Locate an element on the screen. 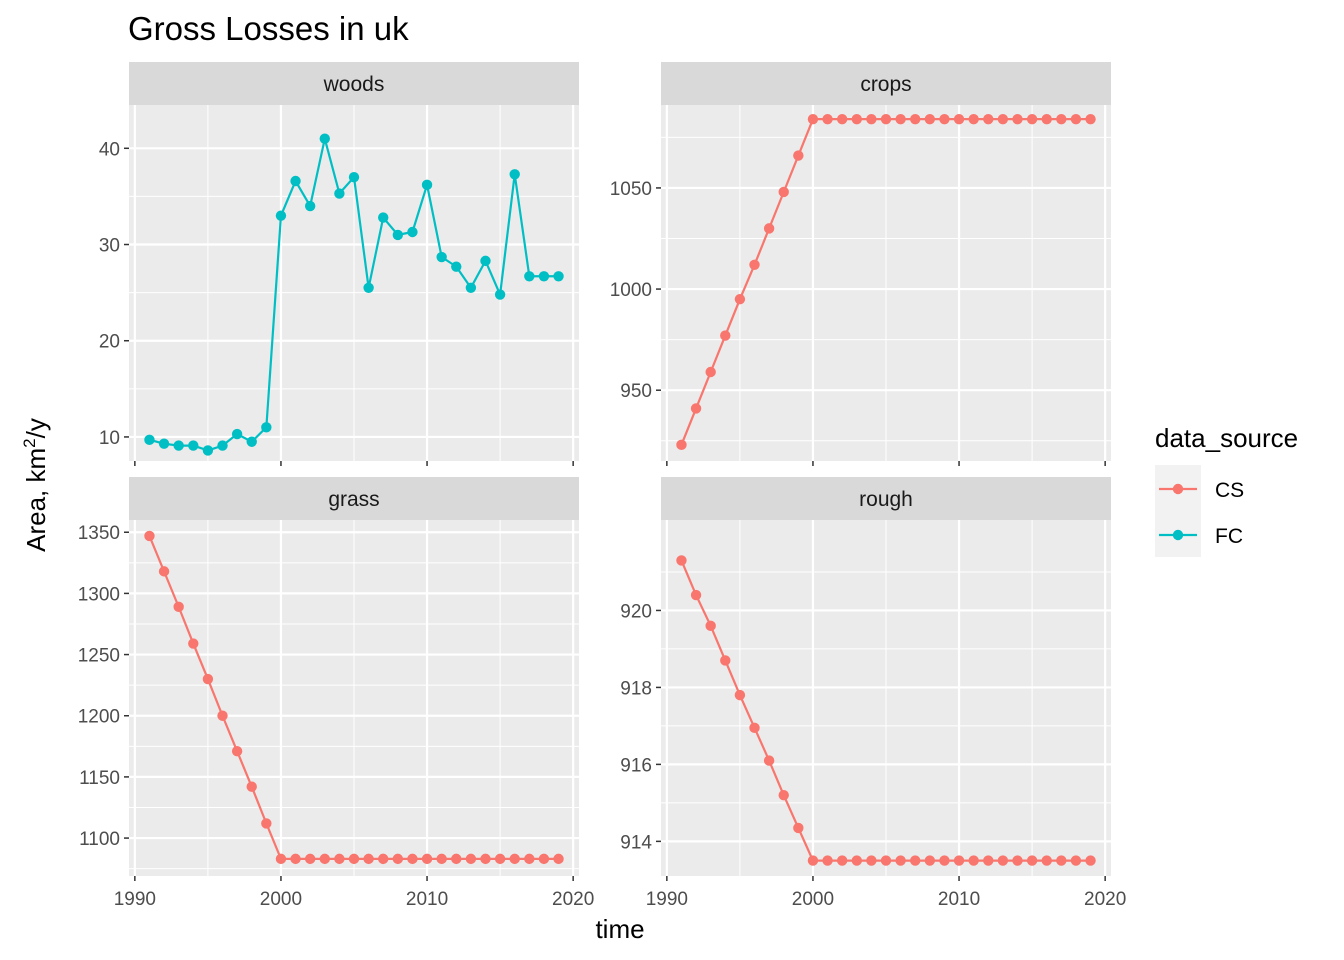  legend-item-CS: CS is located at coordinates (1201, 490).